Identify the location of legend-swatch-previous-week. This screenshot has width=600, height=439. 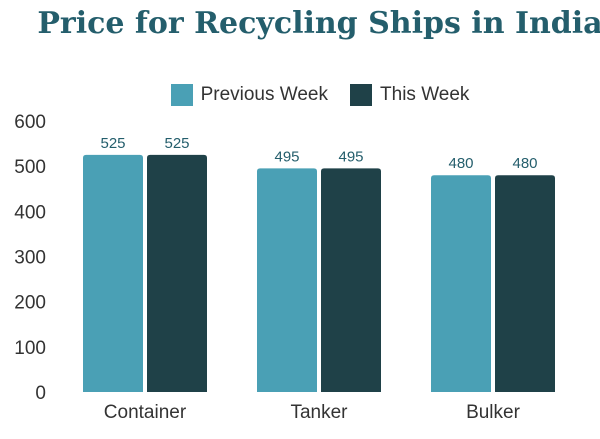
(181, 95).